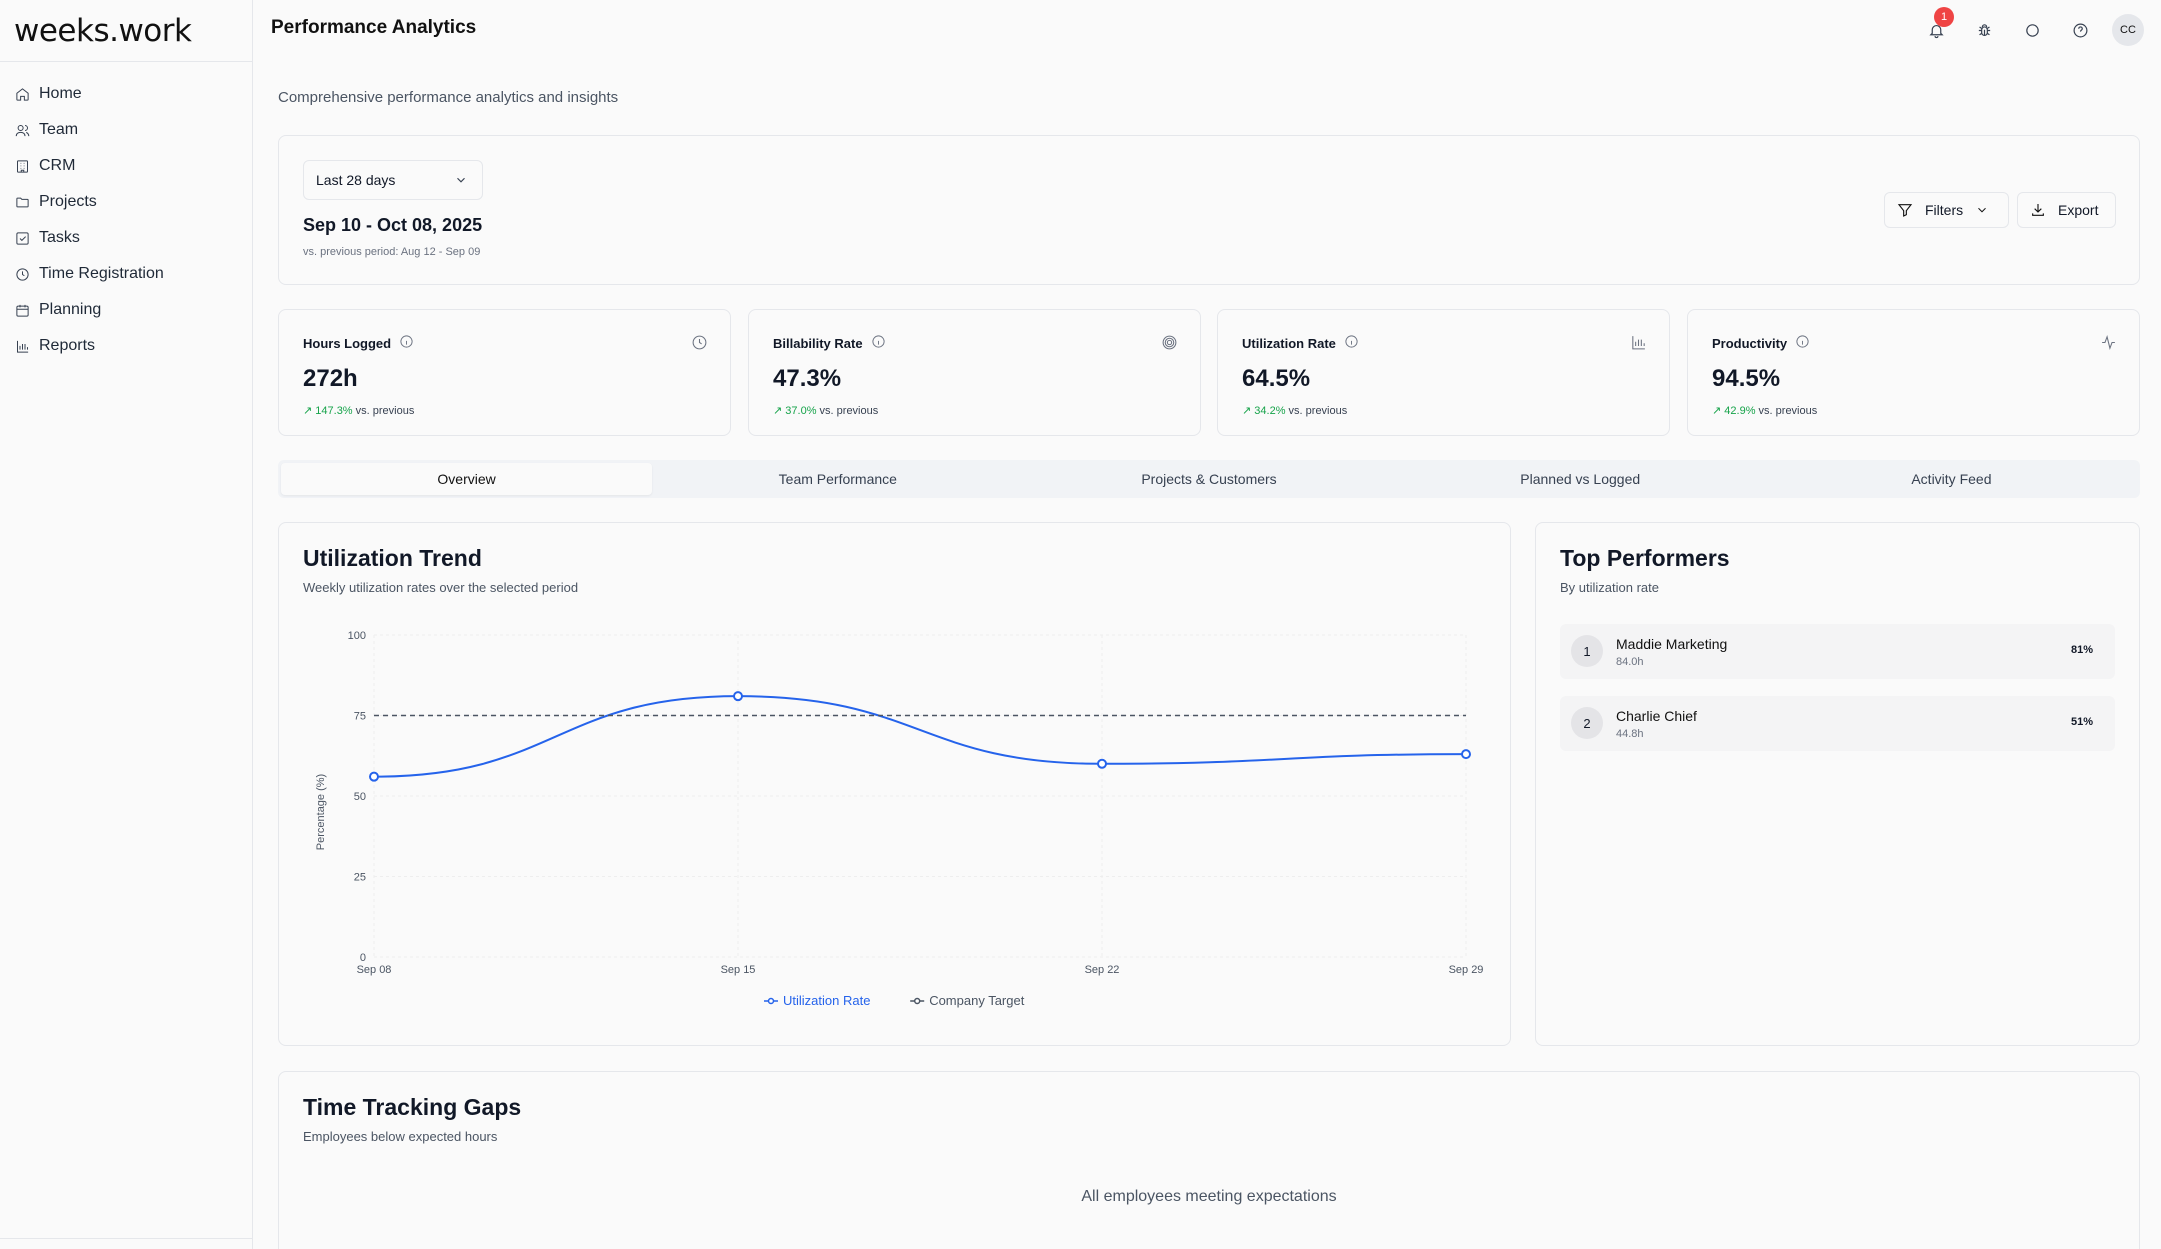 This screenshot has height=1249, width=2161. What do you see at coordinates (126, 238) in the screenshot?
I see `sidebar-item-tasks: Tasks` at bounding box center [126, 238].